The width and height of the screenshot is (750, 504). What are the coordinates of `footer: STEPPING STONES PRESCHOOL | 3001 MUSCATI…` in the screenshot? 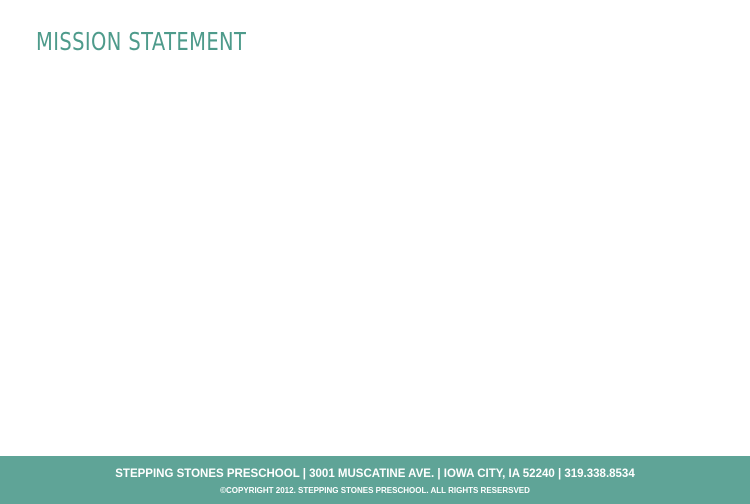 It's located at (375, 480).